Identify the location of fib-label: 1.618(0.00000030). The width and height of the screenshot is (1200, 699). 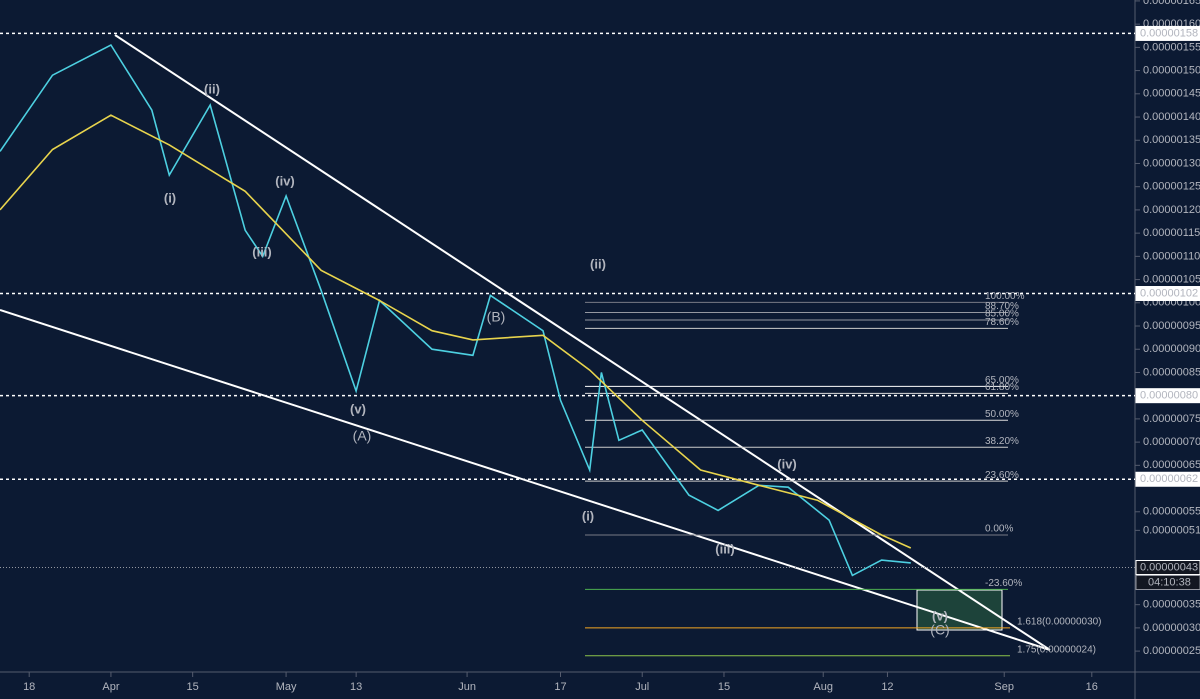
(1059, 622).